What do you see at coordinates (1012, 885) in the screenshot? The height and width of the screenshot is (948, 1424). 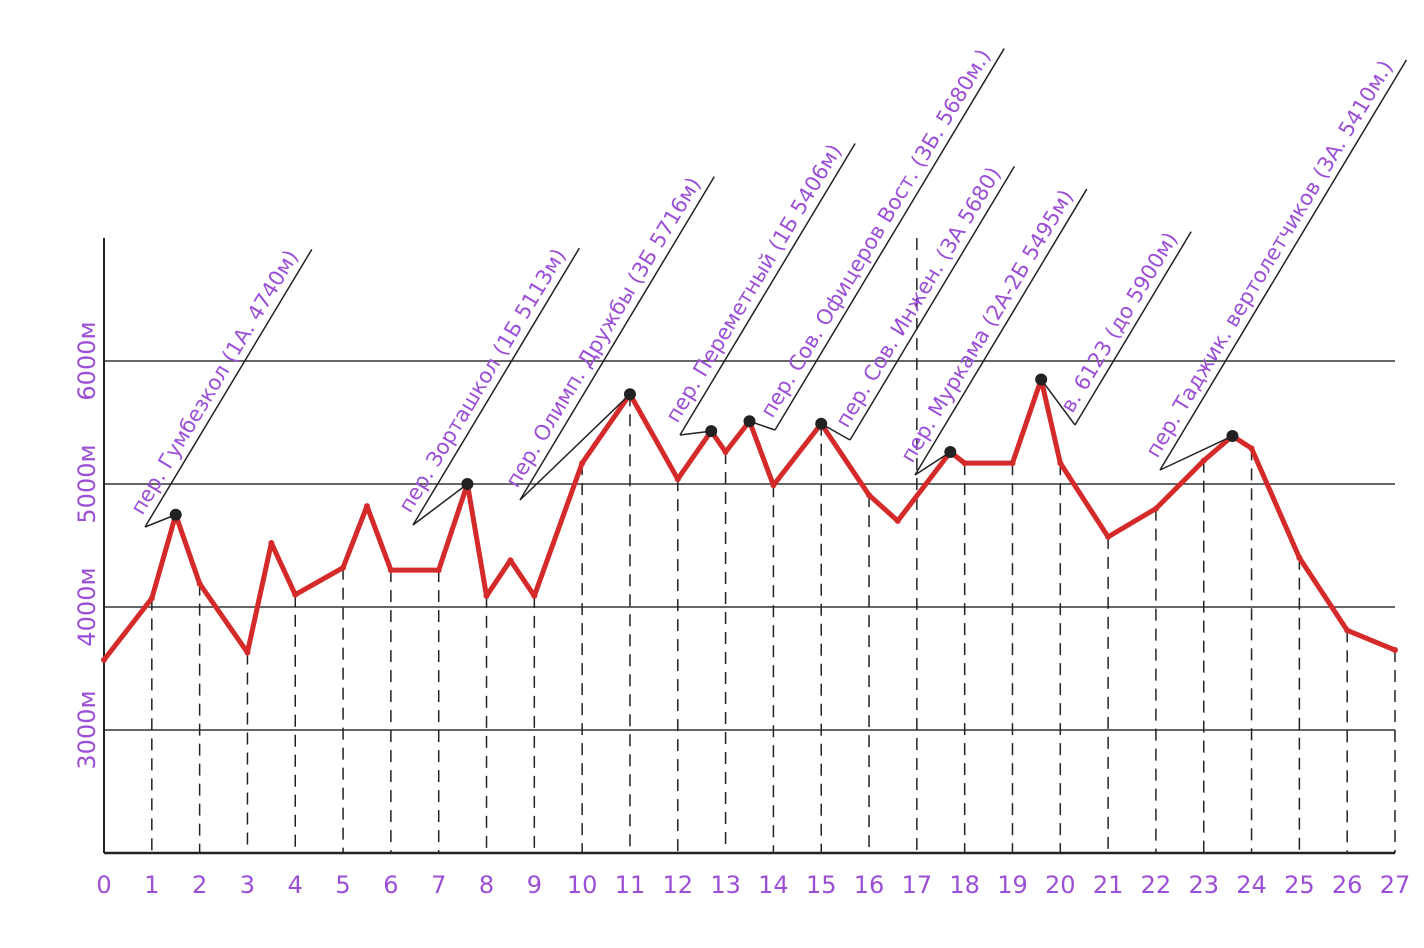 I see `x-tick-label: 19` at bounding box center [1012, 885].